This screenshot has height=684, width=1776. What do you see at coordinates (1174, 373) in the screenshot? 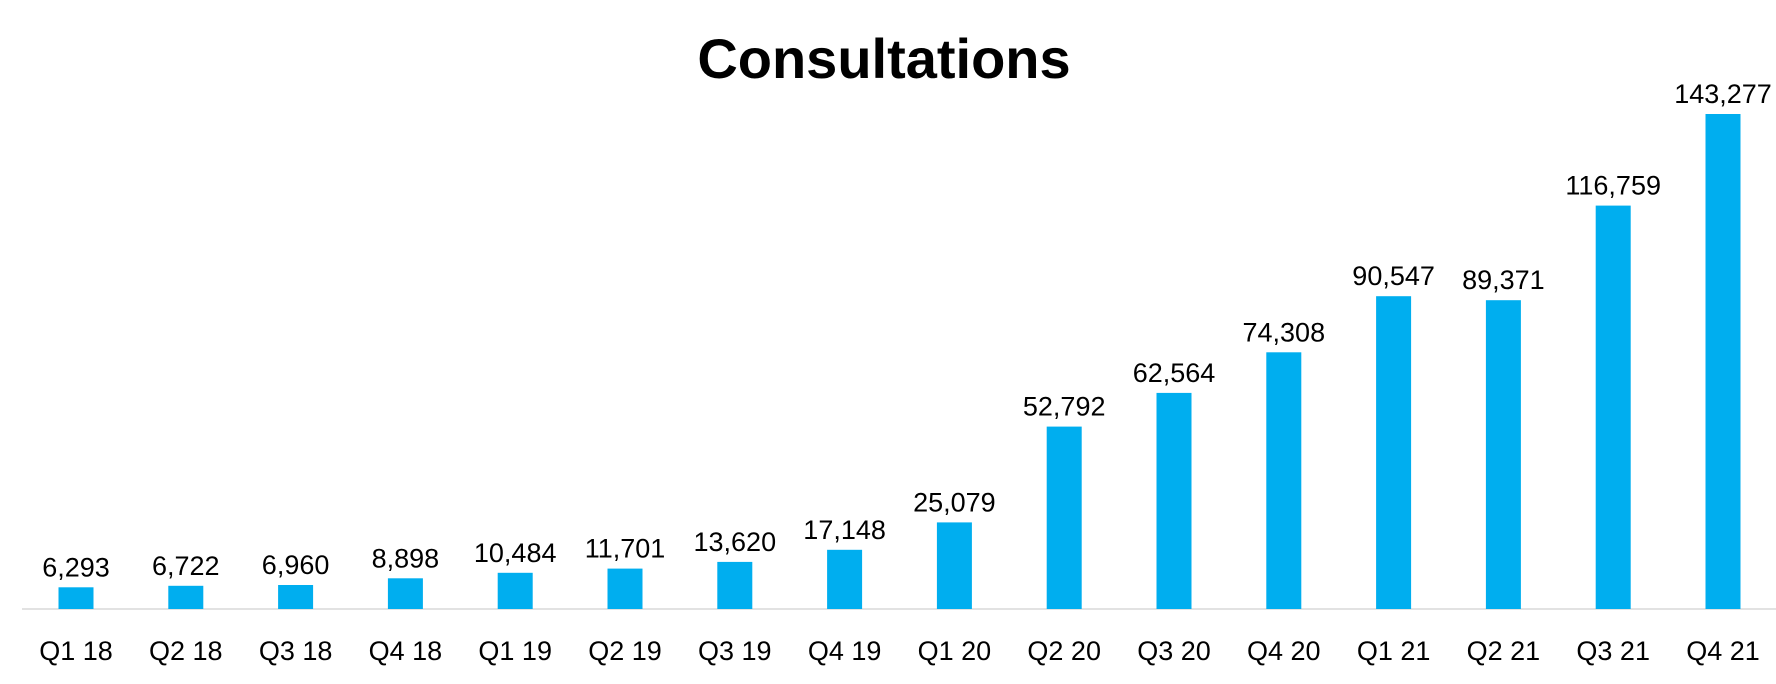
I see `data-label-10: 62,564` at bounding box center [1174, 373].